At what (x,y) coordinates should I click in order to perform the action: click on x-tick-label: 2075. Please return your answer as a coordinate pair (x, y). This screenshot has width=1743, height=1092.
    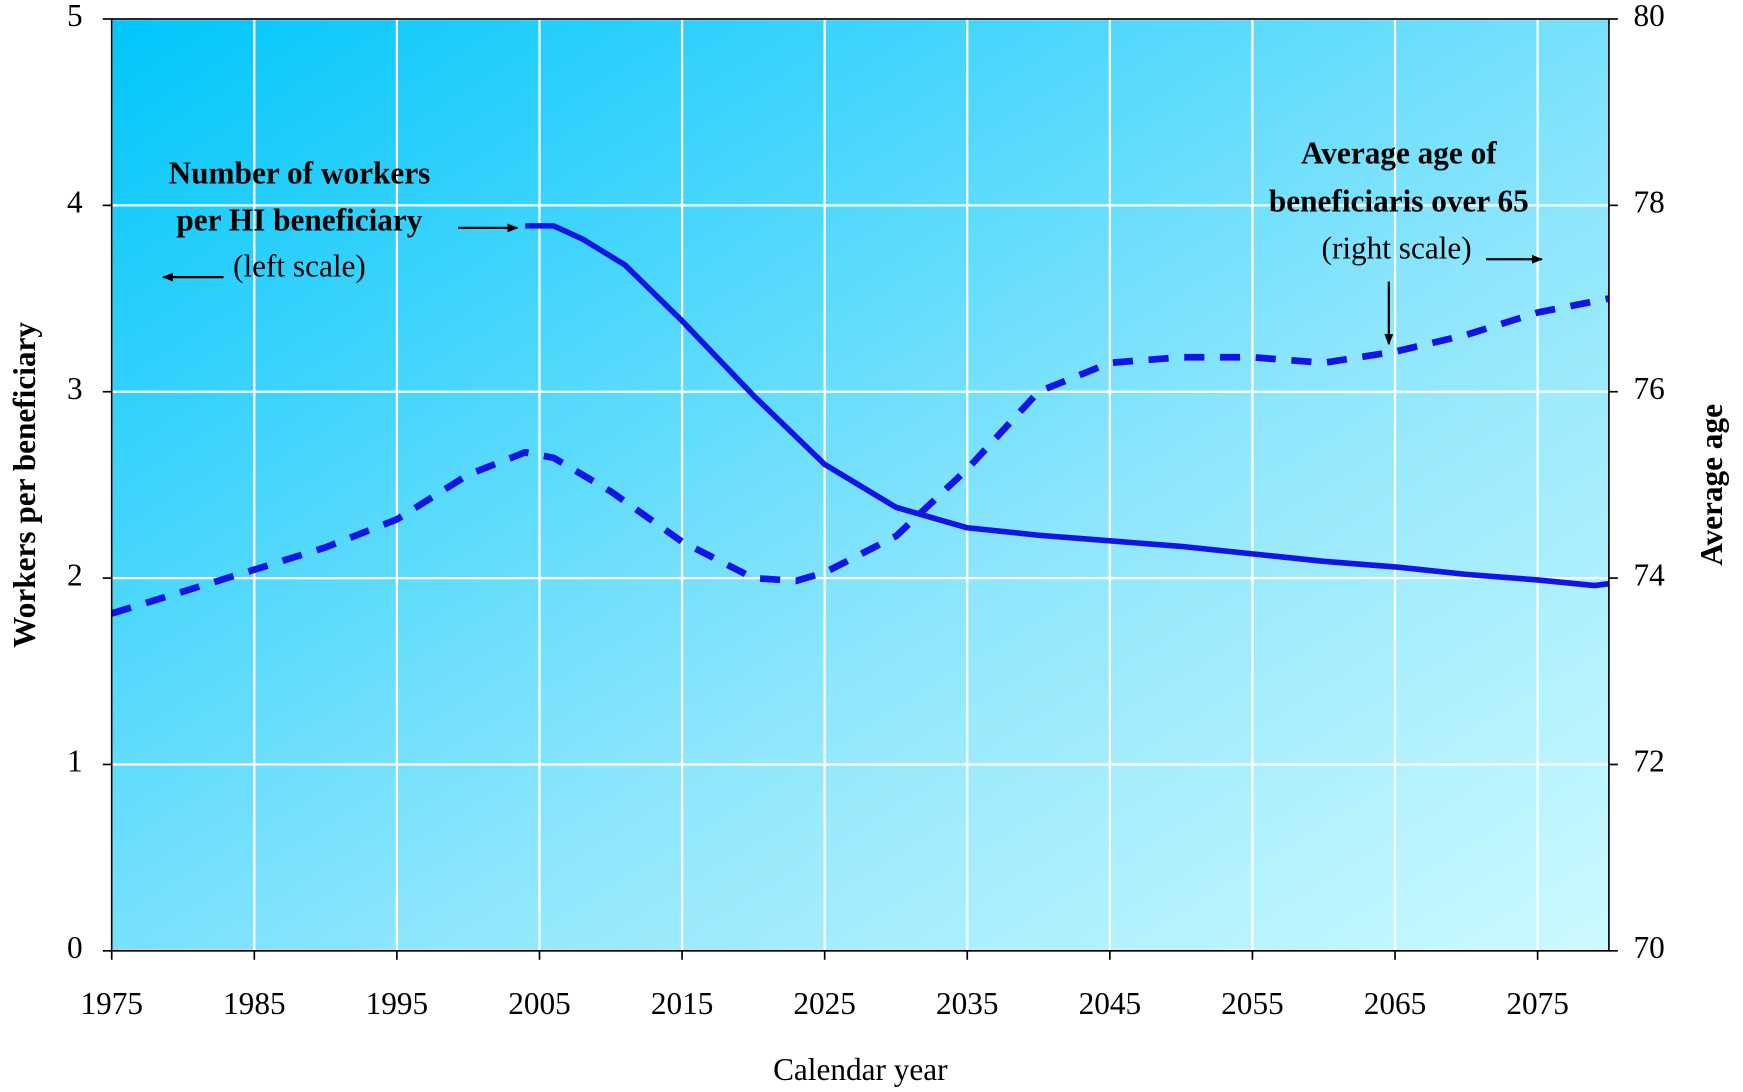
    Looking at the image, I should click on (1537, 1003).